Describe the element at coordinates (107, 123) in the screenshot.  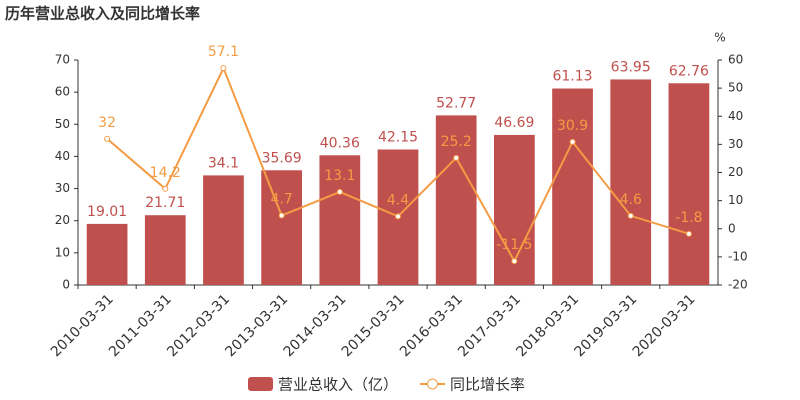
I see `line-value-label: 32` at that location.